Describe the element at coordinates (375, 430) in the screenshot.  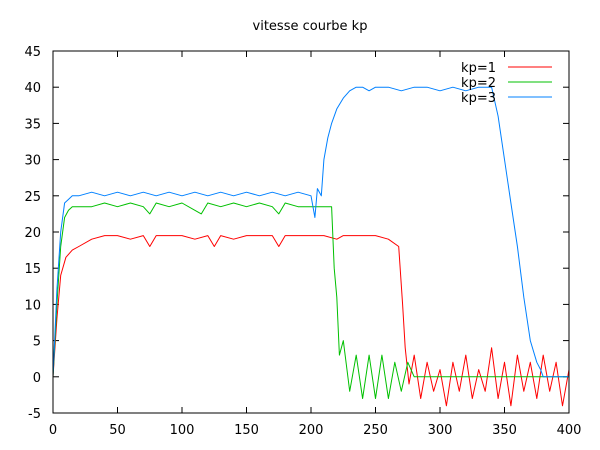
I see `x-tick-label: 250` at that location.